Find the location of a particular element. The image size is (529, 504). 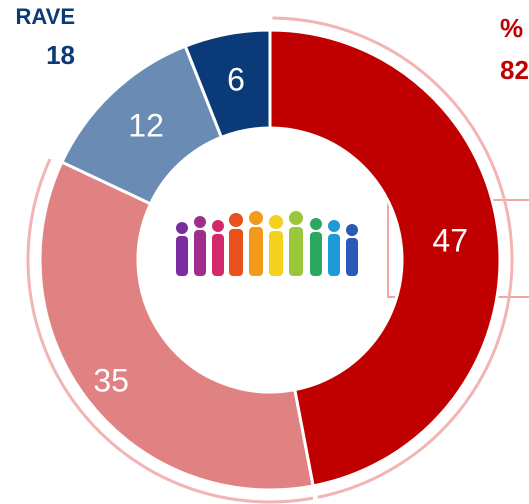

donut-segment is located at coordinates (227, 84).